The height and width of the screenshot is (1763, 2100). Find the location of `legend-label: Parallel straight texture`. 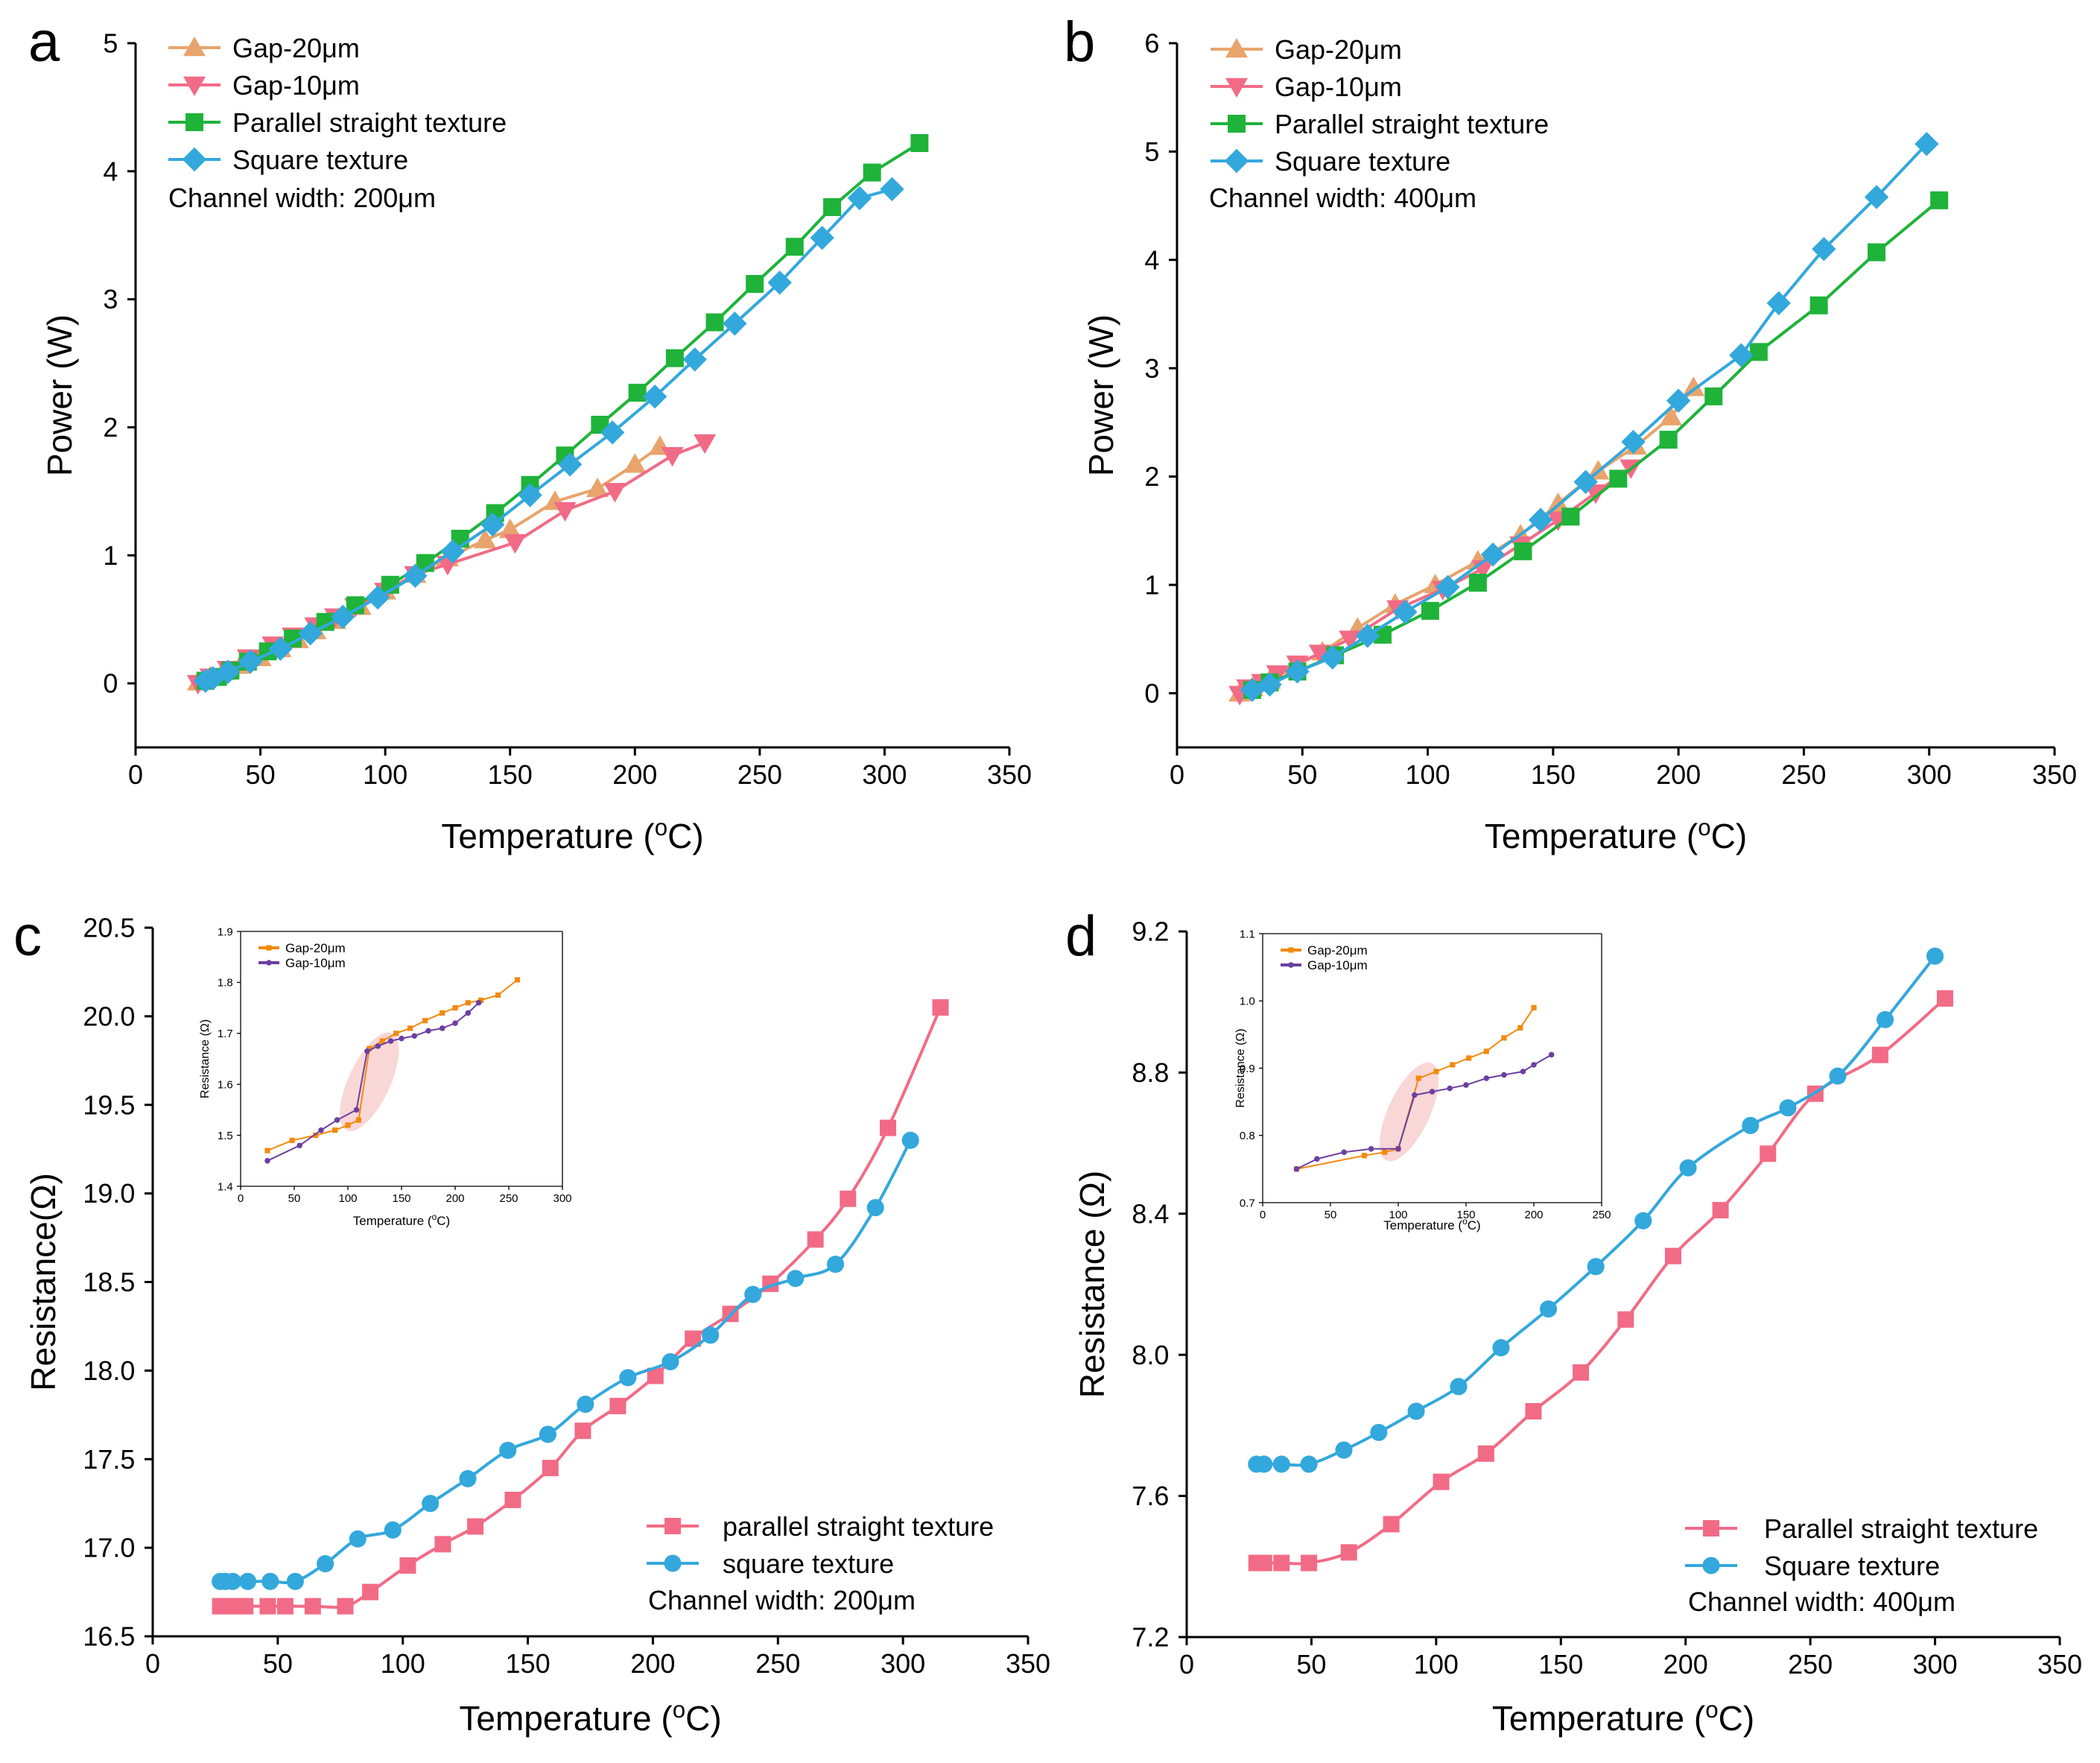

legend-label: Parallel straight texture is located at coordinates (369, 122).